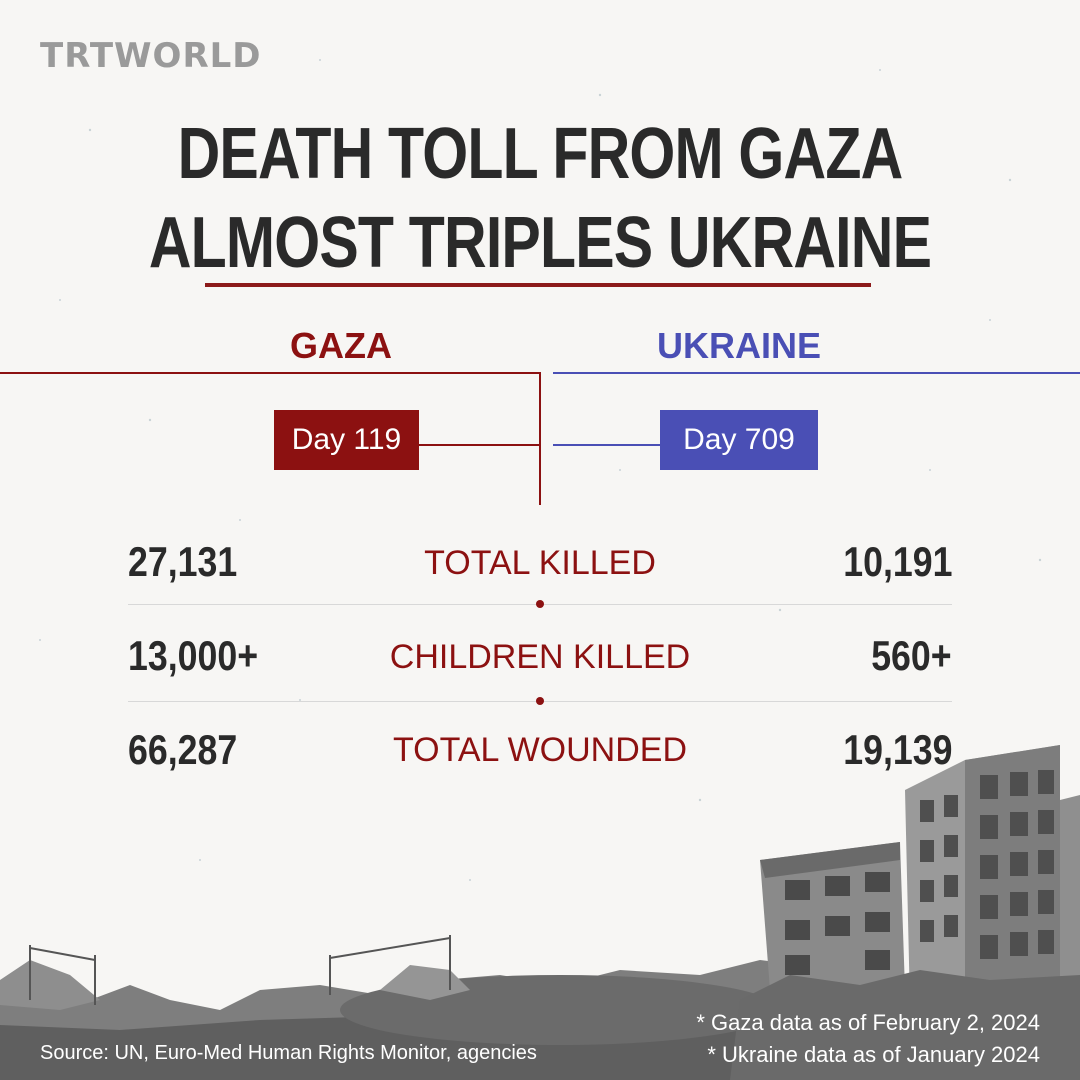 The height and width of the screenshot is (1080, 1080). What do you see at coordinates (739, 345) in the screenshot?
I see `ukraine-column-heading: UKRAINE` at bounding box center [739, 345].